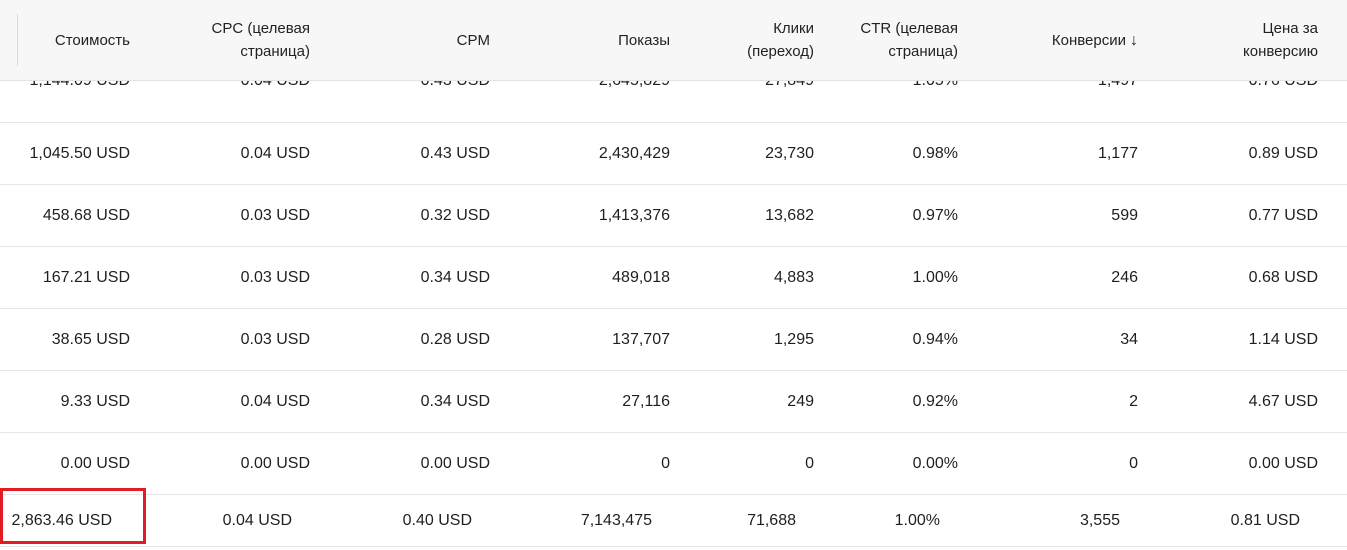 The height and width of the screenshot is (550, 1347). I want to click on cell-cost: 0.00 USD, so click(95, 463).